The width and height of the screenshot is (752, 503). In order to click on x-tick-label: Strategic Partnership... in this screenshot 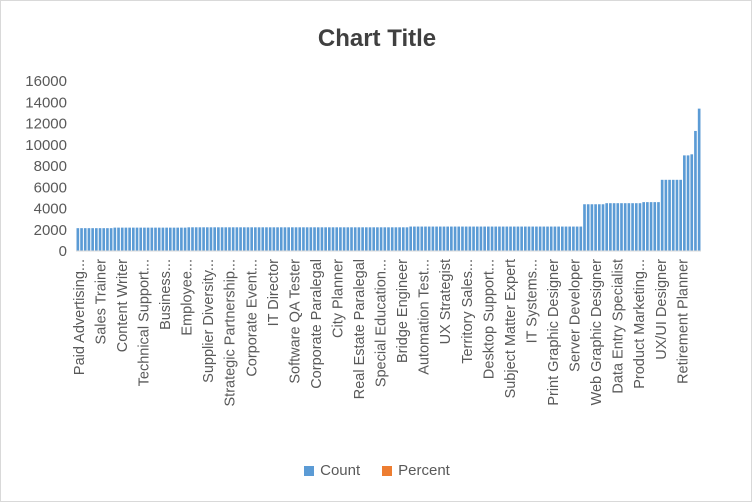, I will do `click(231, 333)`.